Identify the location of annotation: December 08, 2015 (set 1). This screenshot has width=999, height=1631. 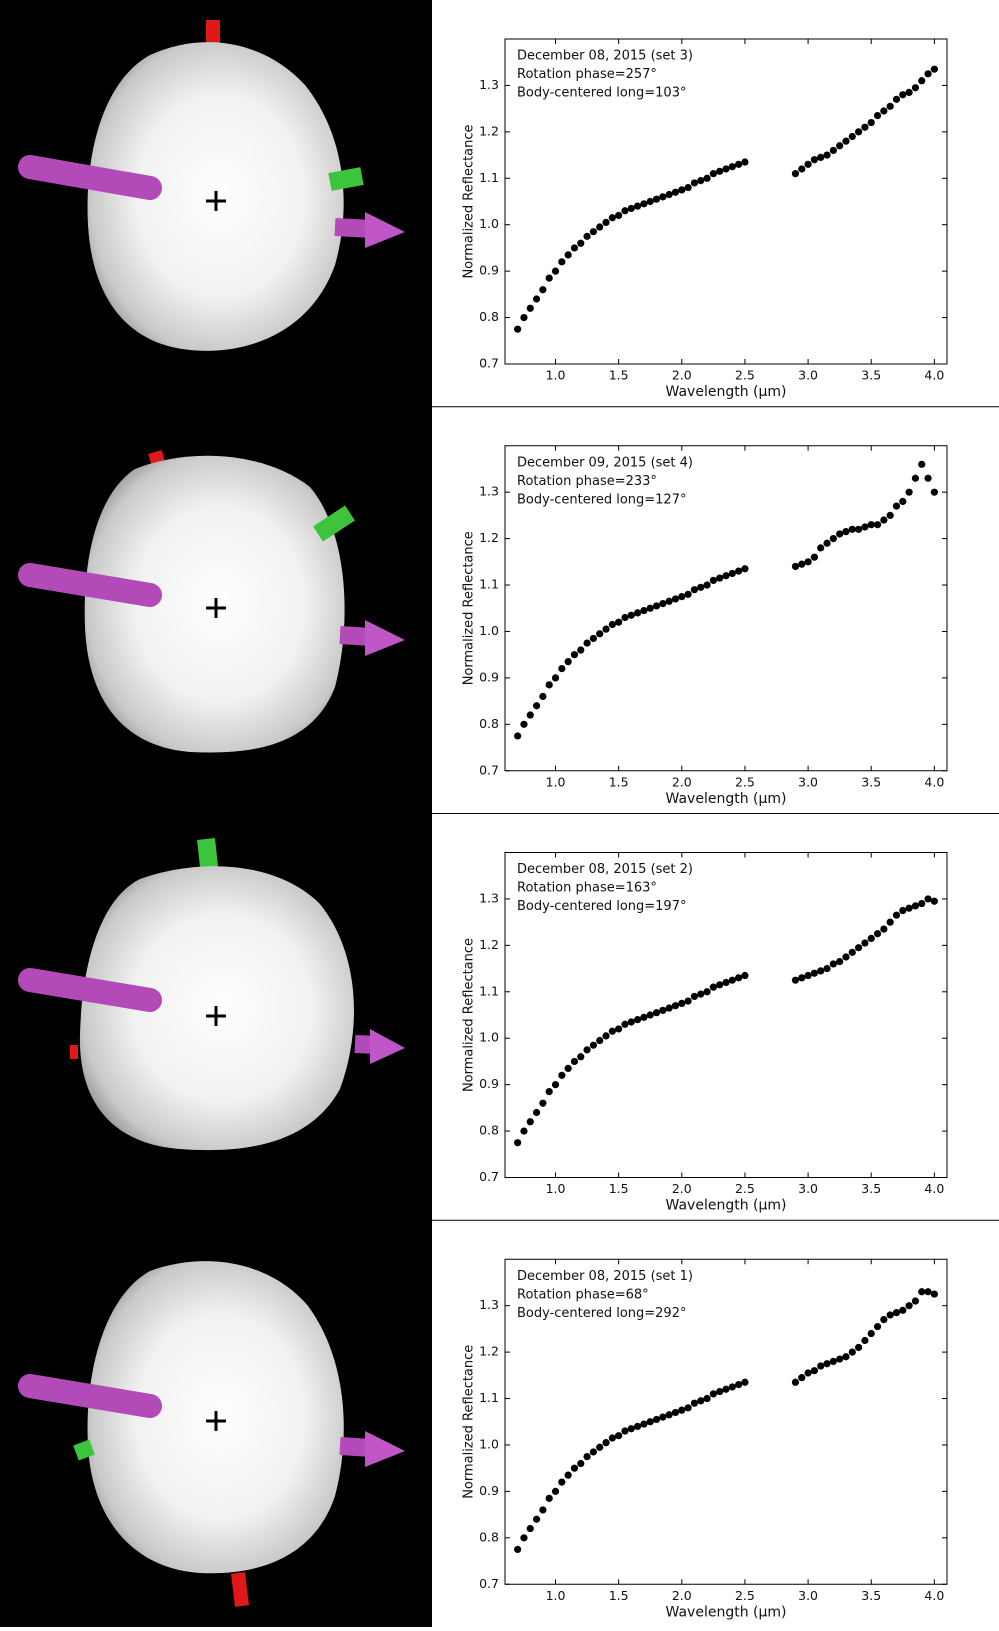
(605, 1276).